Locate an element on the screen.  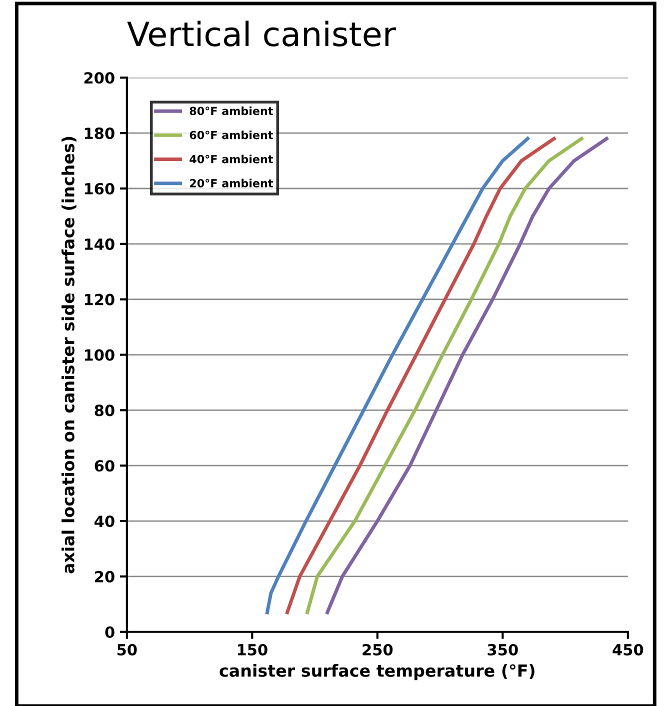
y-tick-label: 20 is located at coordinates (104, 576).